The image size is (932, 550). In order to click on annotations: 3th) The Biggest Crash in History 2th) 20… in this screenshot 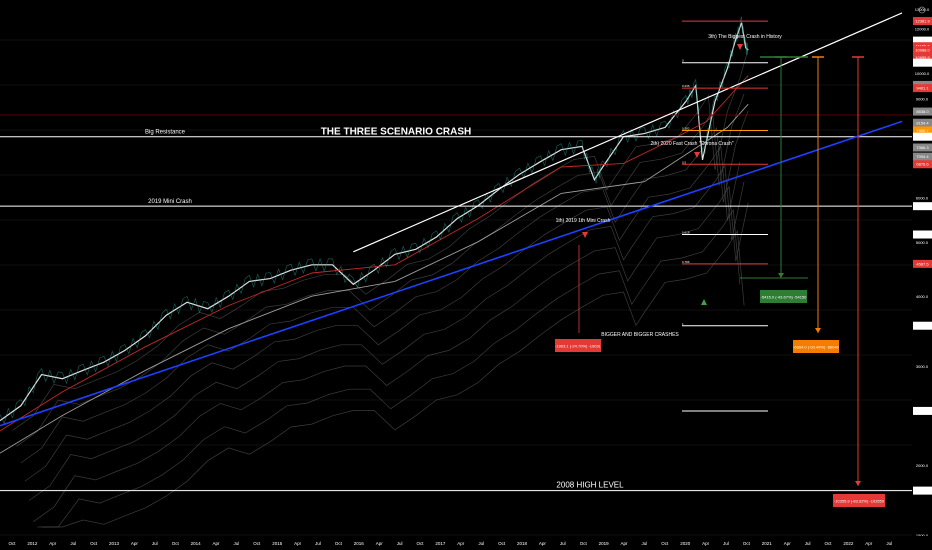, I will do `click(669, 186)`.